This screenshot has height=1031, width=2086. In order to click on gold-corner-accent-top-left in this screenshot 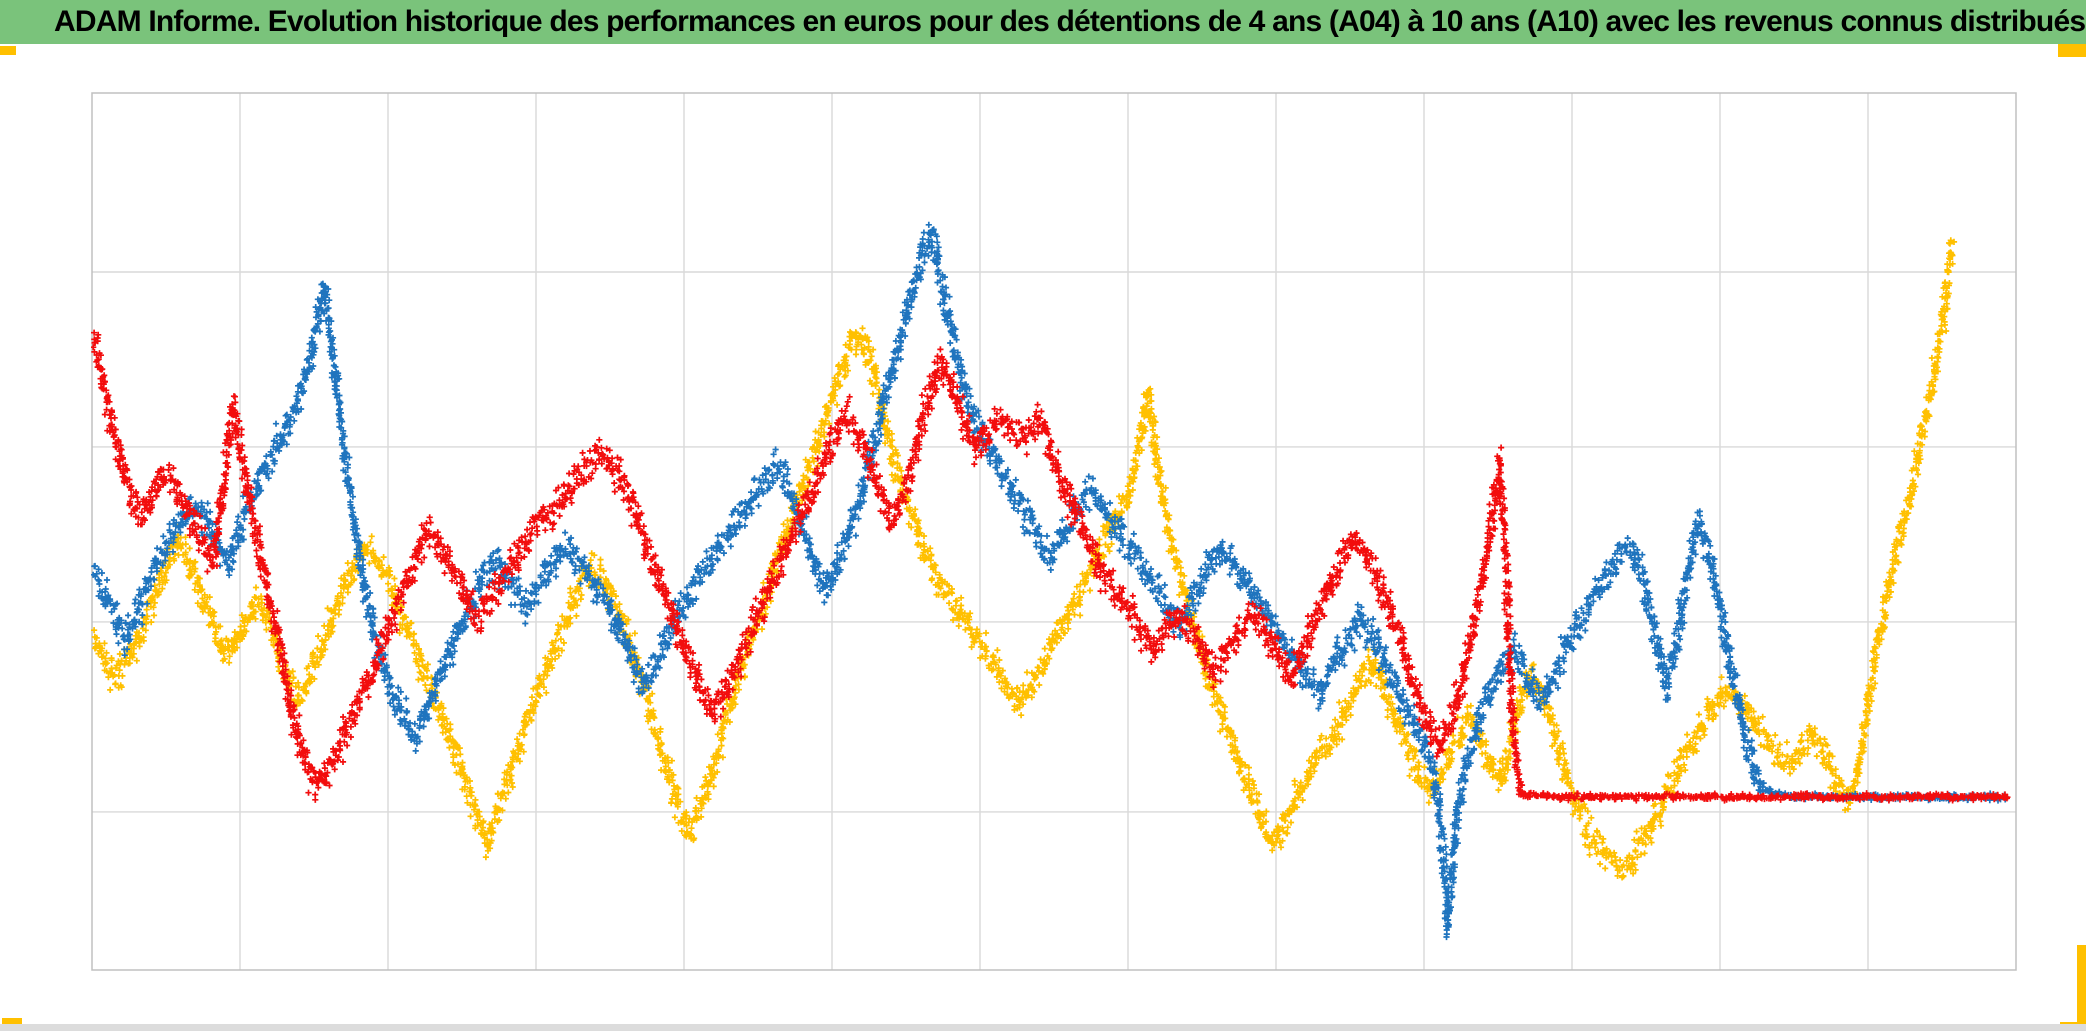, I will do `click(8, 50)`.